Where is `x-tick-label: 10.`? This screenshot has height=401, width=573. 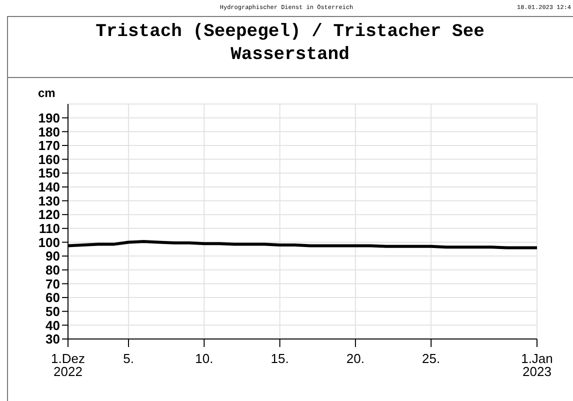
x-tick-label: 10. is located at coordinates (204, 358).